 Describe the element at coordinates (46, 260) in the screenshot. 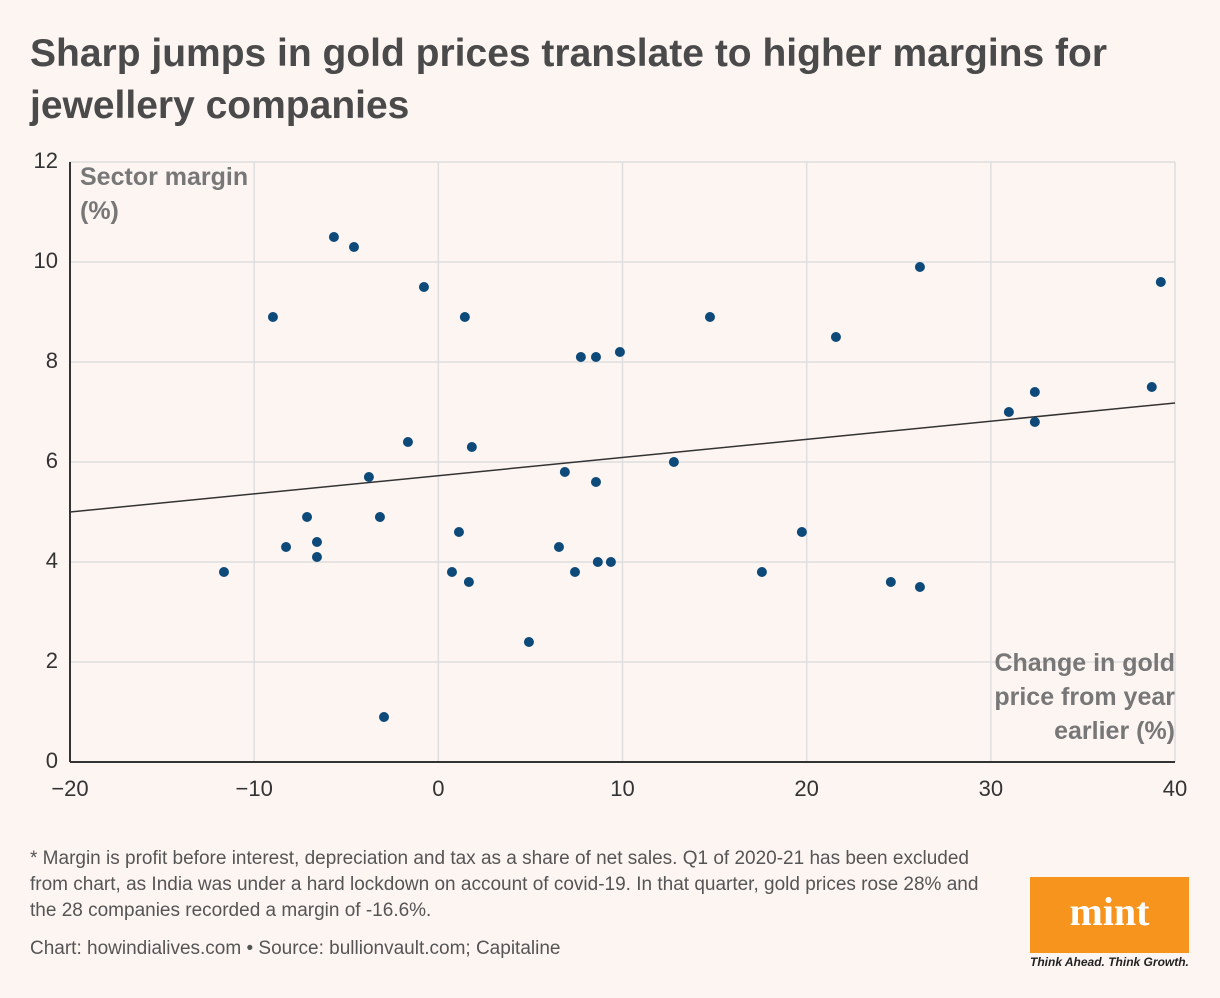

I see `y-tick-label: 10` at that location.